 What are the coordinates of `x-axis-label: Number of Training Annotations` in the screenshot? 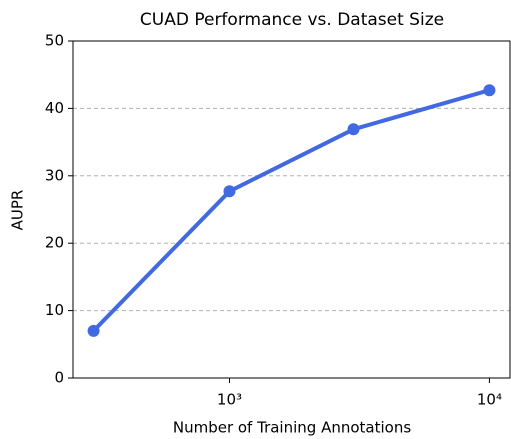 It's located at (292, 428).